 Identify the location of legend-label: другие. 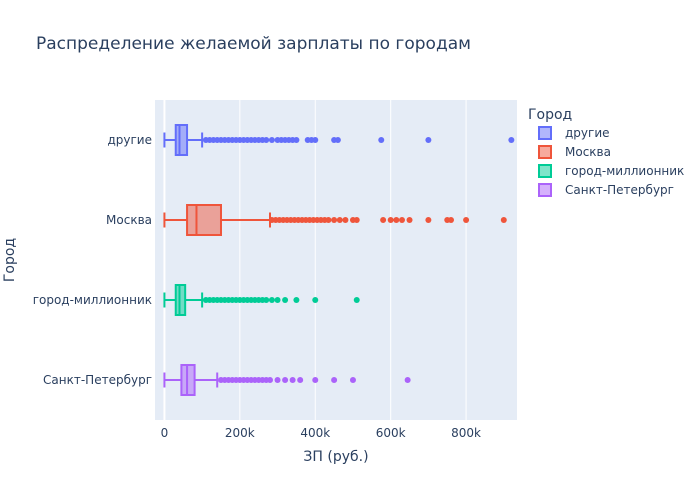
(587, 133).